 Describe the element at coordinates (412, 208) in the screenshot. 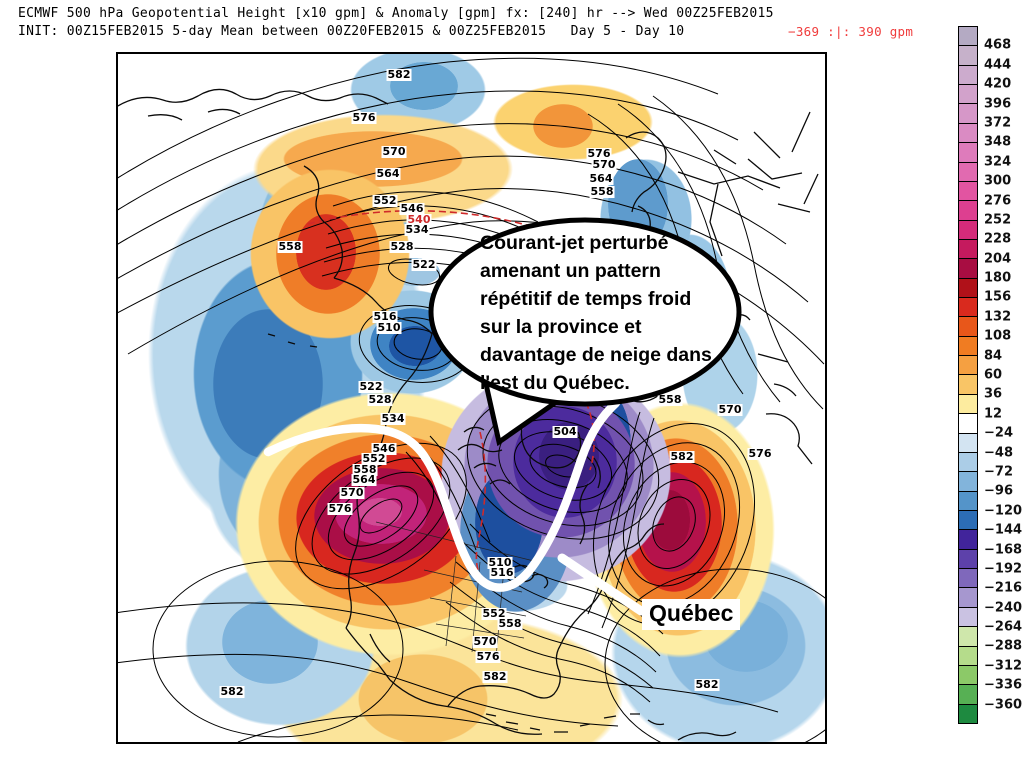

I see `contour-label: 546` at that location.